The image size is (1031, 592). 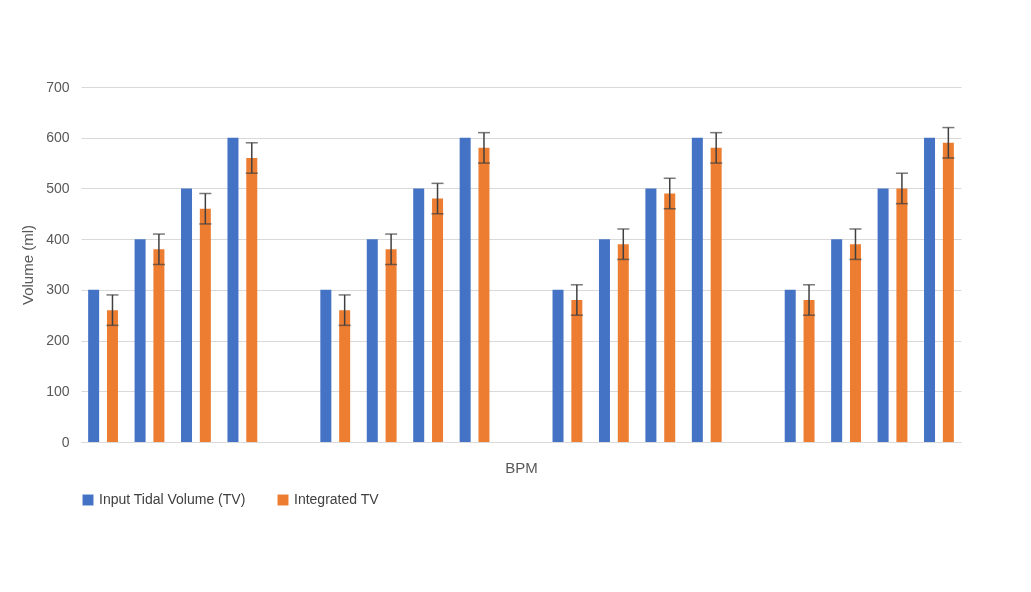 I want to click on x-axis-title: BPM, so click(x=521, y=467).